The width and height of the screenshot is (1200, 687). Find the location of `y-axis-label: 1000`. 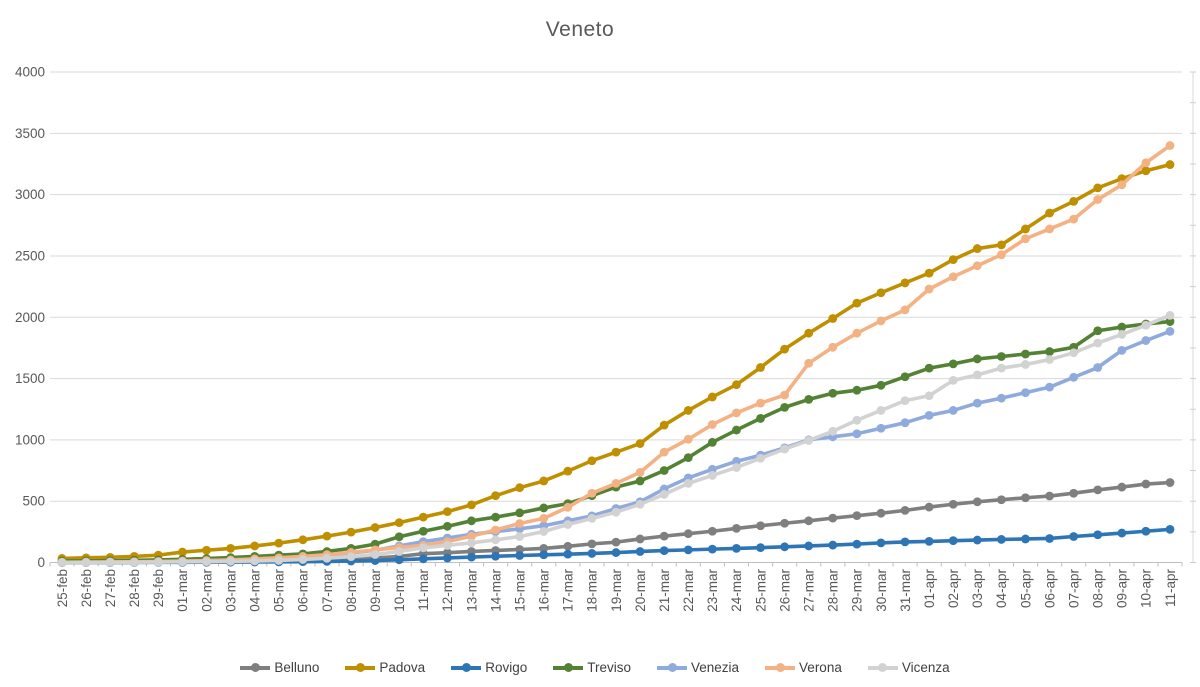

y-axis-label: 1000 is located at coordinates (30, 439).